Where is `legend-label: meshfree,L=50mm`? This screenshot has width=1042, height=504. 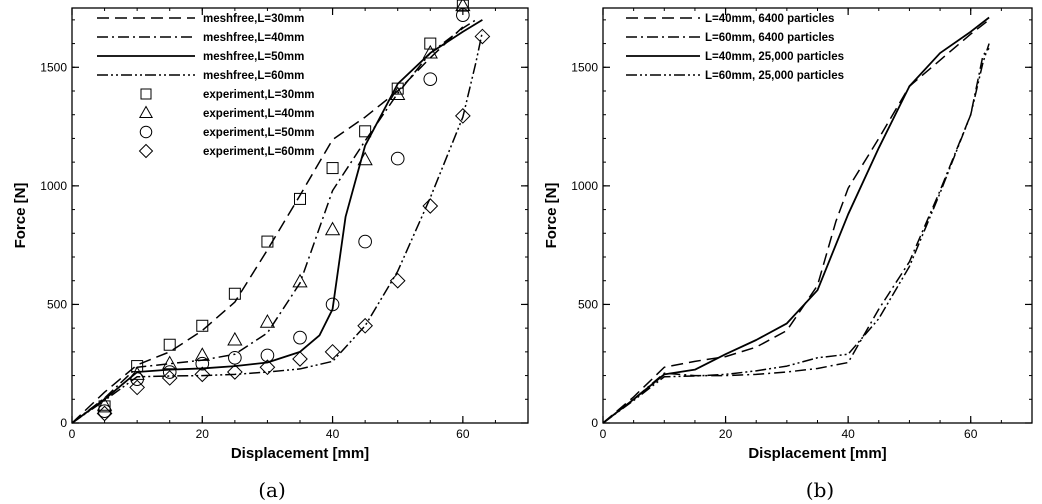 legend-label: meshfree,L=50mm is located at coordinates (253, 57).